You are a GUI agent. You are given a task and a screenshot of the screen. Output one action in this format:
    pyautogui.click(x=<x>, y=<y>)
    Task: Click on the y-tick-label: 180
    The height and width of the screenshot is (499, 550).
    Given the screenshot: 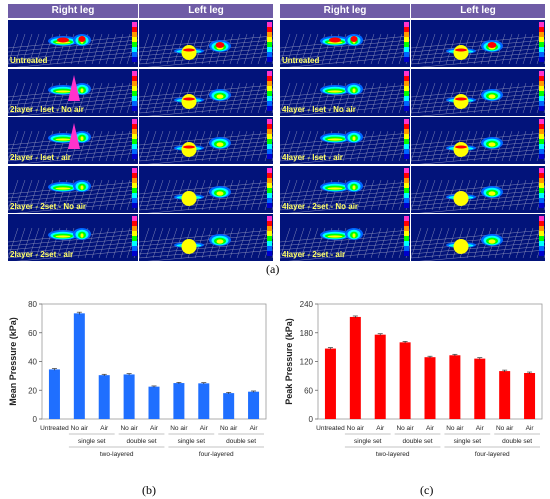 What is the action you would take?
    pyautogui.click(x=307, y=333)
    